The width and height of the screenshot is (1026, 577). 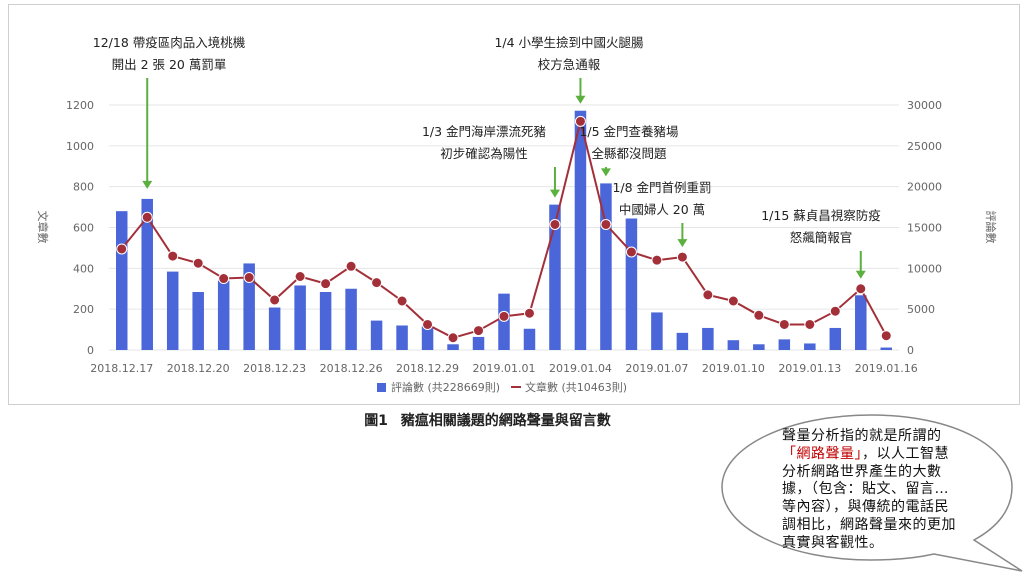 What do you see at coordinates (402, 301) in the screenshot?
I see `line-point-2018.12.28` at bounding box center [402, 301].